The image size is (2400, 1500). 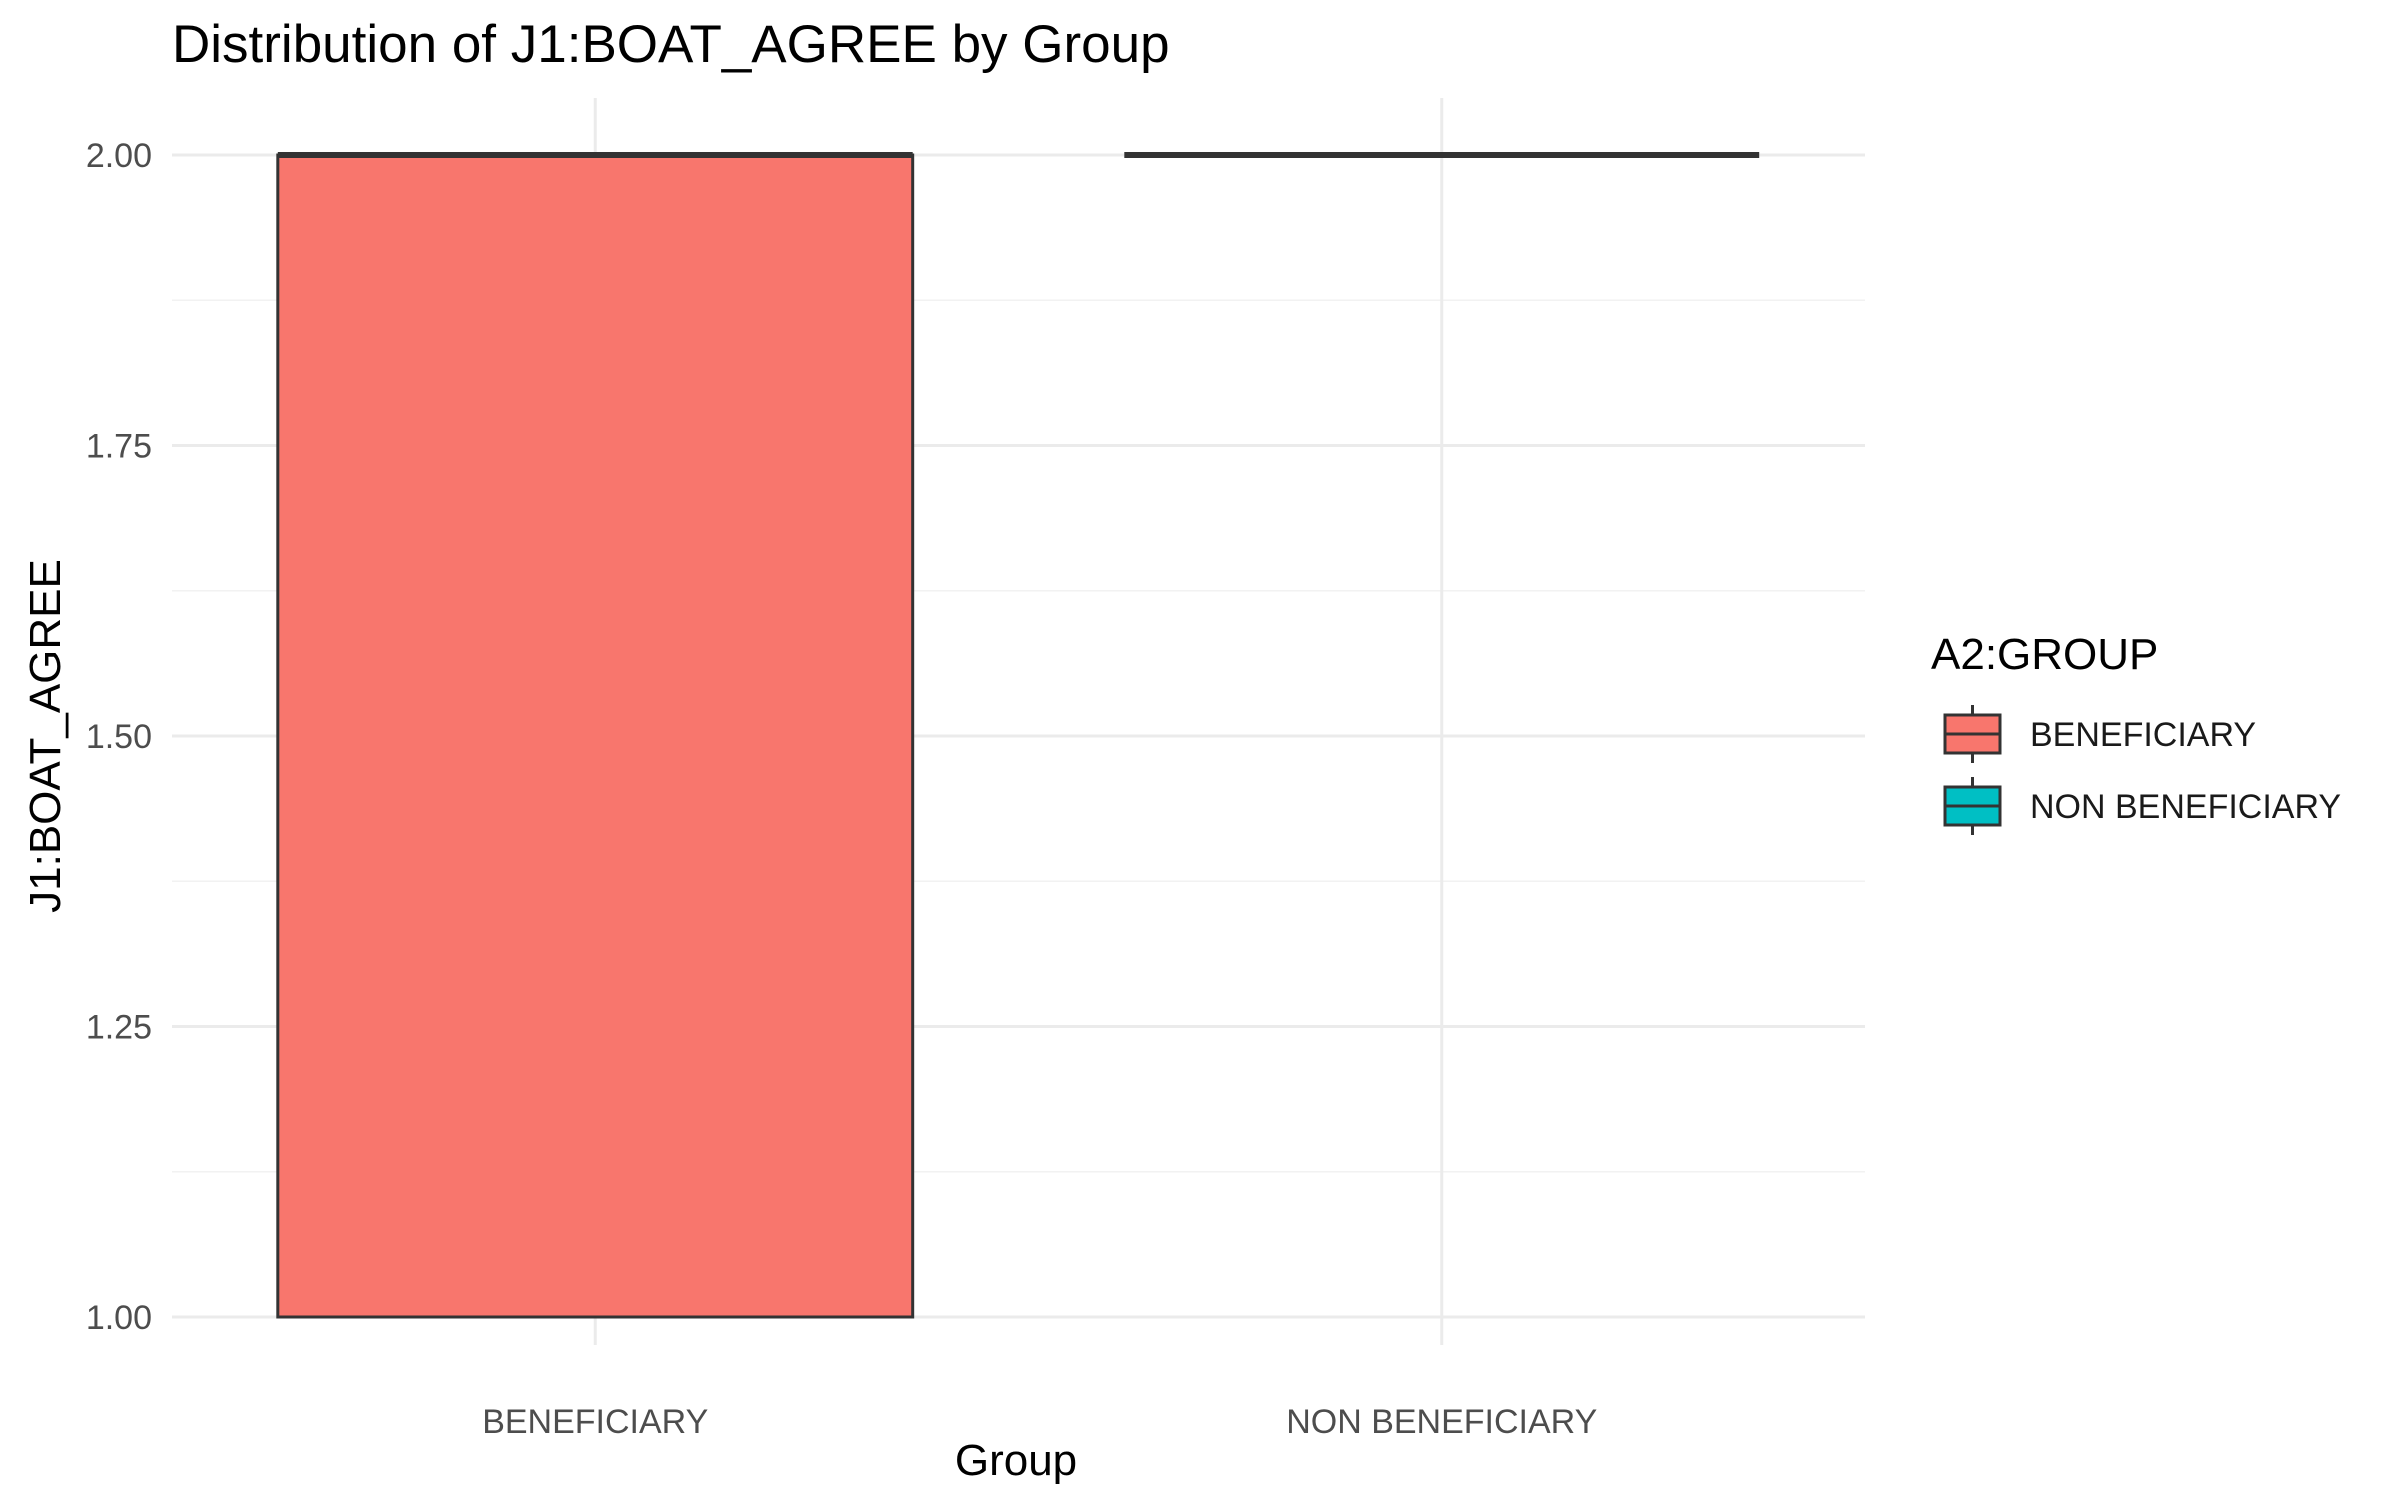 I want to click on chart-title: Distribution of J1:BOAT_AGREE by Group, so click(x=671, y=44).